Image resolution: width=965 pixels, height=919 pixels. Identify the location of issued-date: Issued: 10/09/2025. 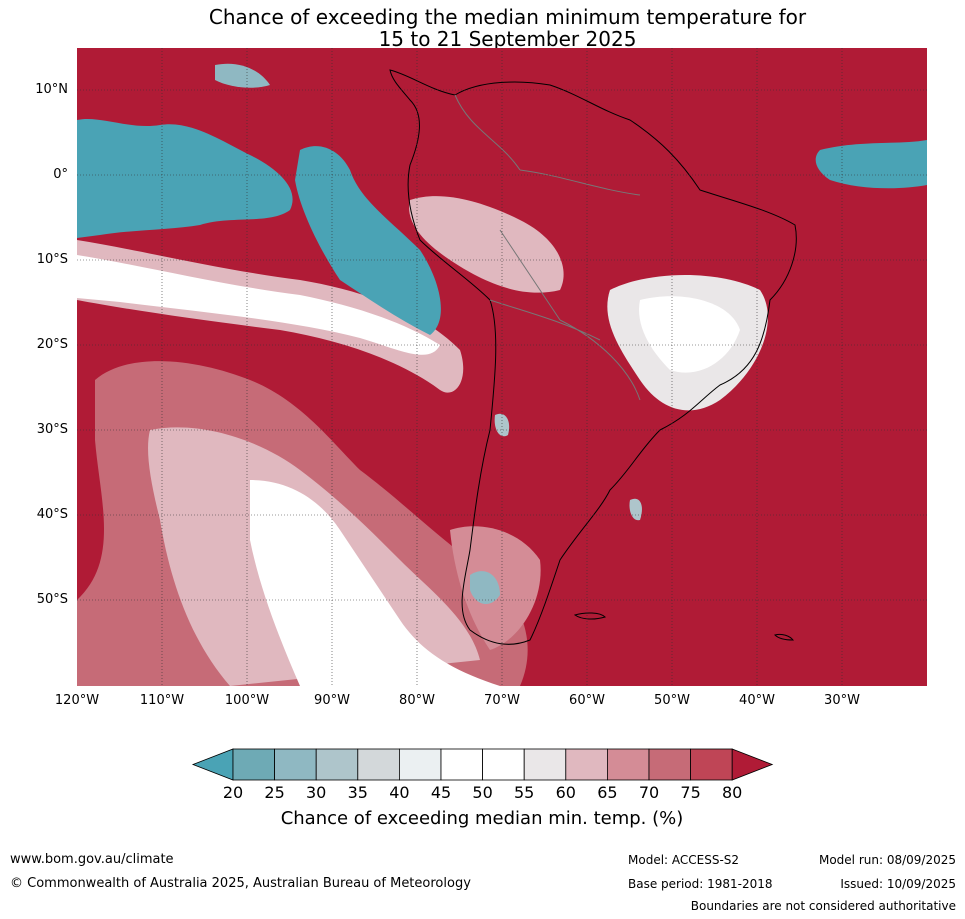
(898, 884).